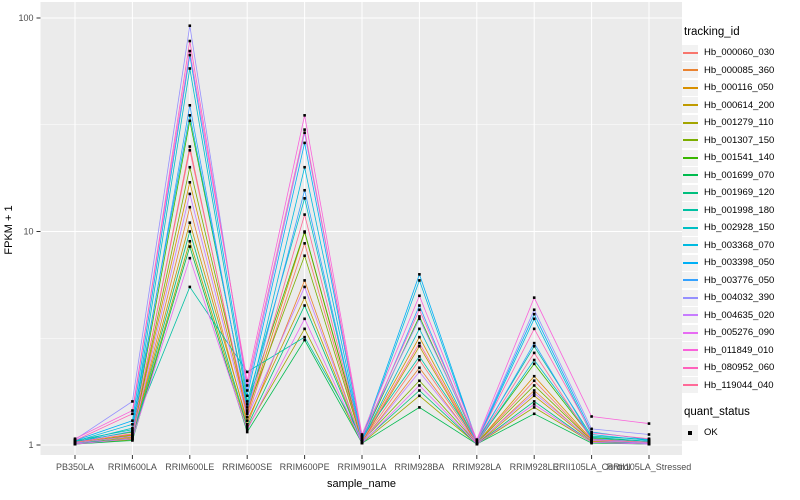 The height and width of the screenshot is (500, 800). What do you see at coordinates (741, 88) in the screenshot?
I see `legend-item: Hb_000116_050` at bounding box center [741, 88].